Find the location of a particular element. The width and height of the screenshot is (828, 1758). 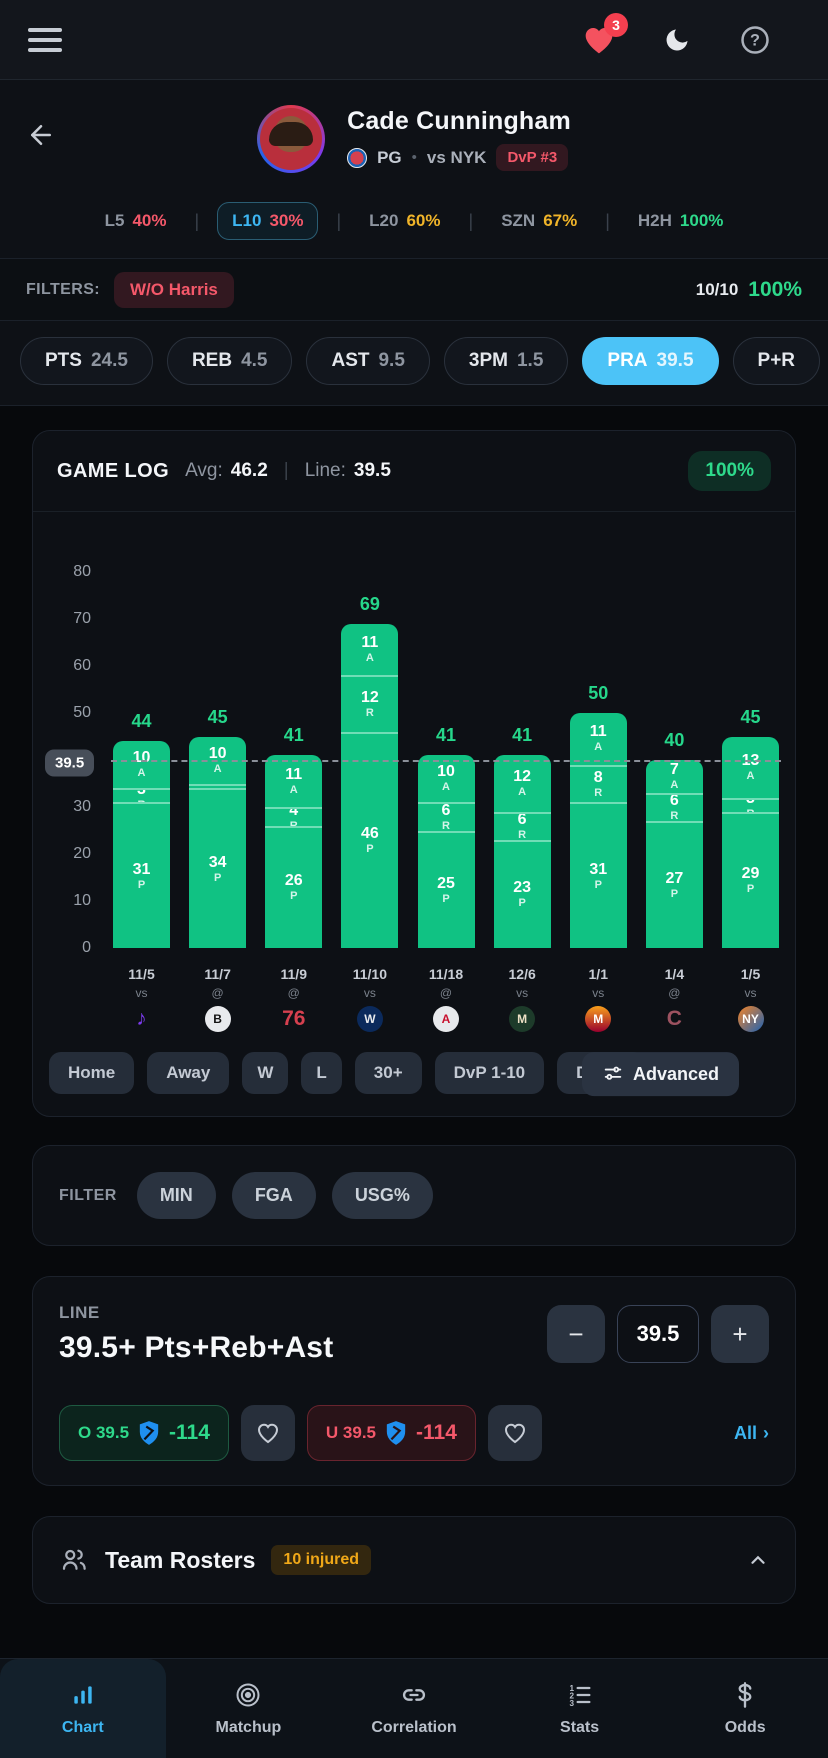

all-odds-link: All › is located at coordinates (751, 1433).